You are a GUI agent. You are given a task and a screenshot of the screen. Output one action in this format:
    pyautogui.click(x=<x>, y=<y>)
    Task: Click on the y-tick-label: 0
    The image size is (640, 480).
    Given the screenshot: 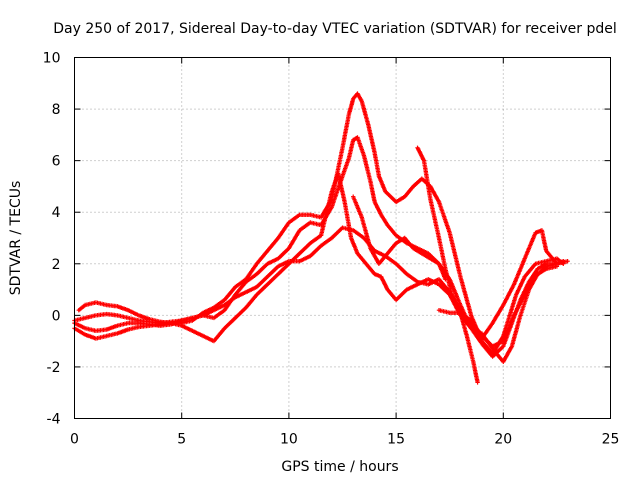 What is the action you would take?
    pyautogui.click(x=56, y=316)
    